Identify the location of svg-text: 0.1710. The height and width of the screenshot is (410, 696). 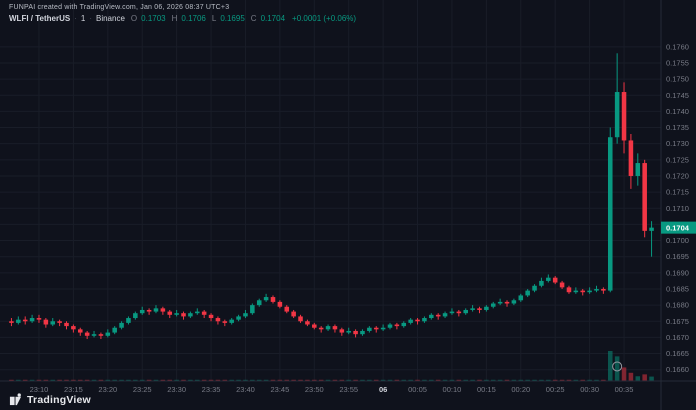
(677, 208).